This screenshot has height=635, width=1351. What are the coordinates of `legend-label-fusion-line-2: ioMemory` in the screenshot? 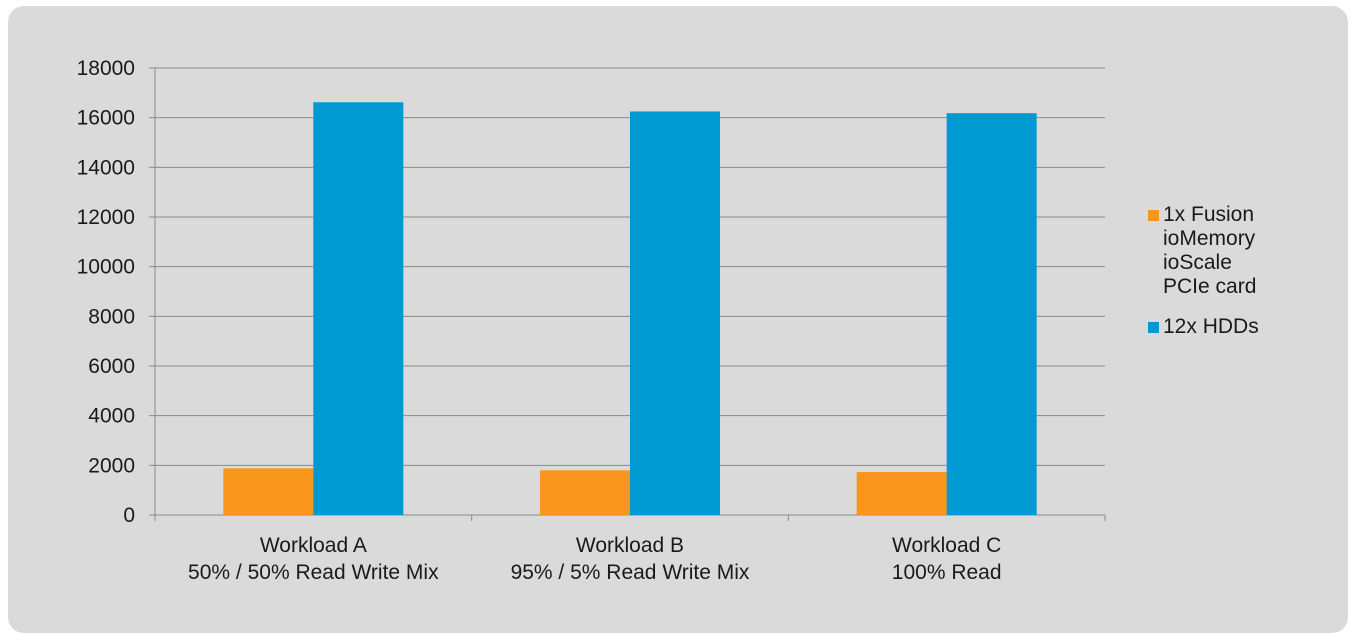 It's located at (1209, 238).